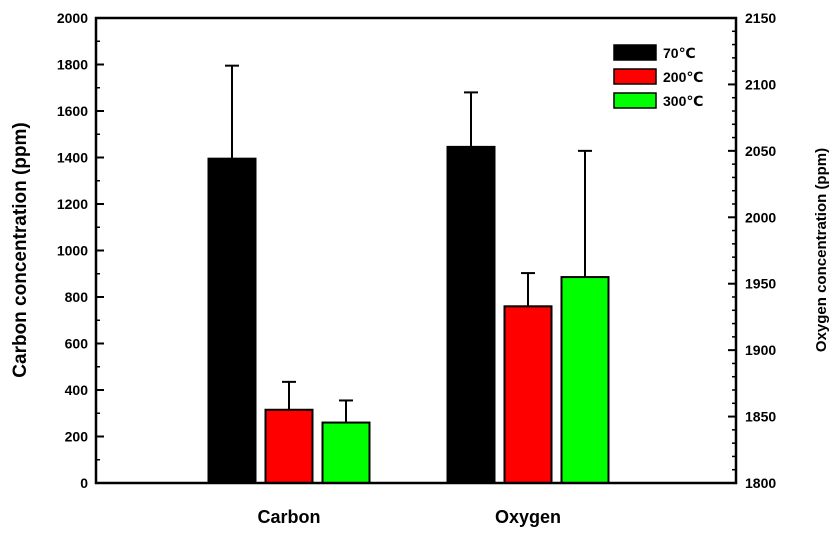 This screenshot has height=541, width=838. What do you see at coordinates (72, 65) in the screenshot?
I see `y-tick-label: 1800` at bounding box center [72, 65].